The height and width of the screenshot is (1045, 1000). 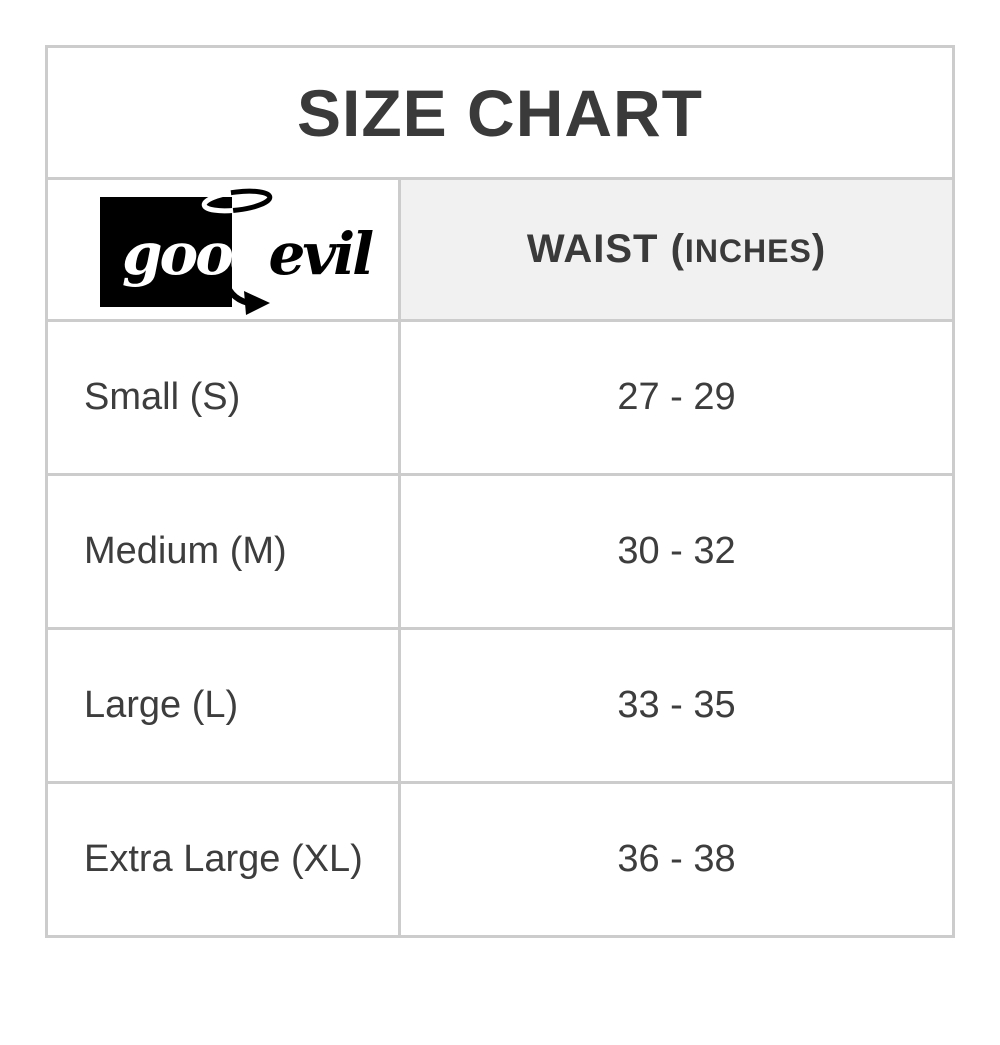 What do you see at coordinates (223, 859) in the screenshot?
I see `size-label: Extra Large (XL)` at bounding box center [223, 859].